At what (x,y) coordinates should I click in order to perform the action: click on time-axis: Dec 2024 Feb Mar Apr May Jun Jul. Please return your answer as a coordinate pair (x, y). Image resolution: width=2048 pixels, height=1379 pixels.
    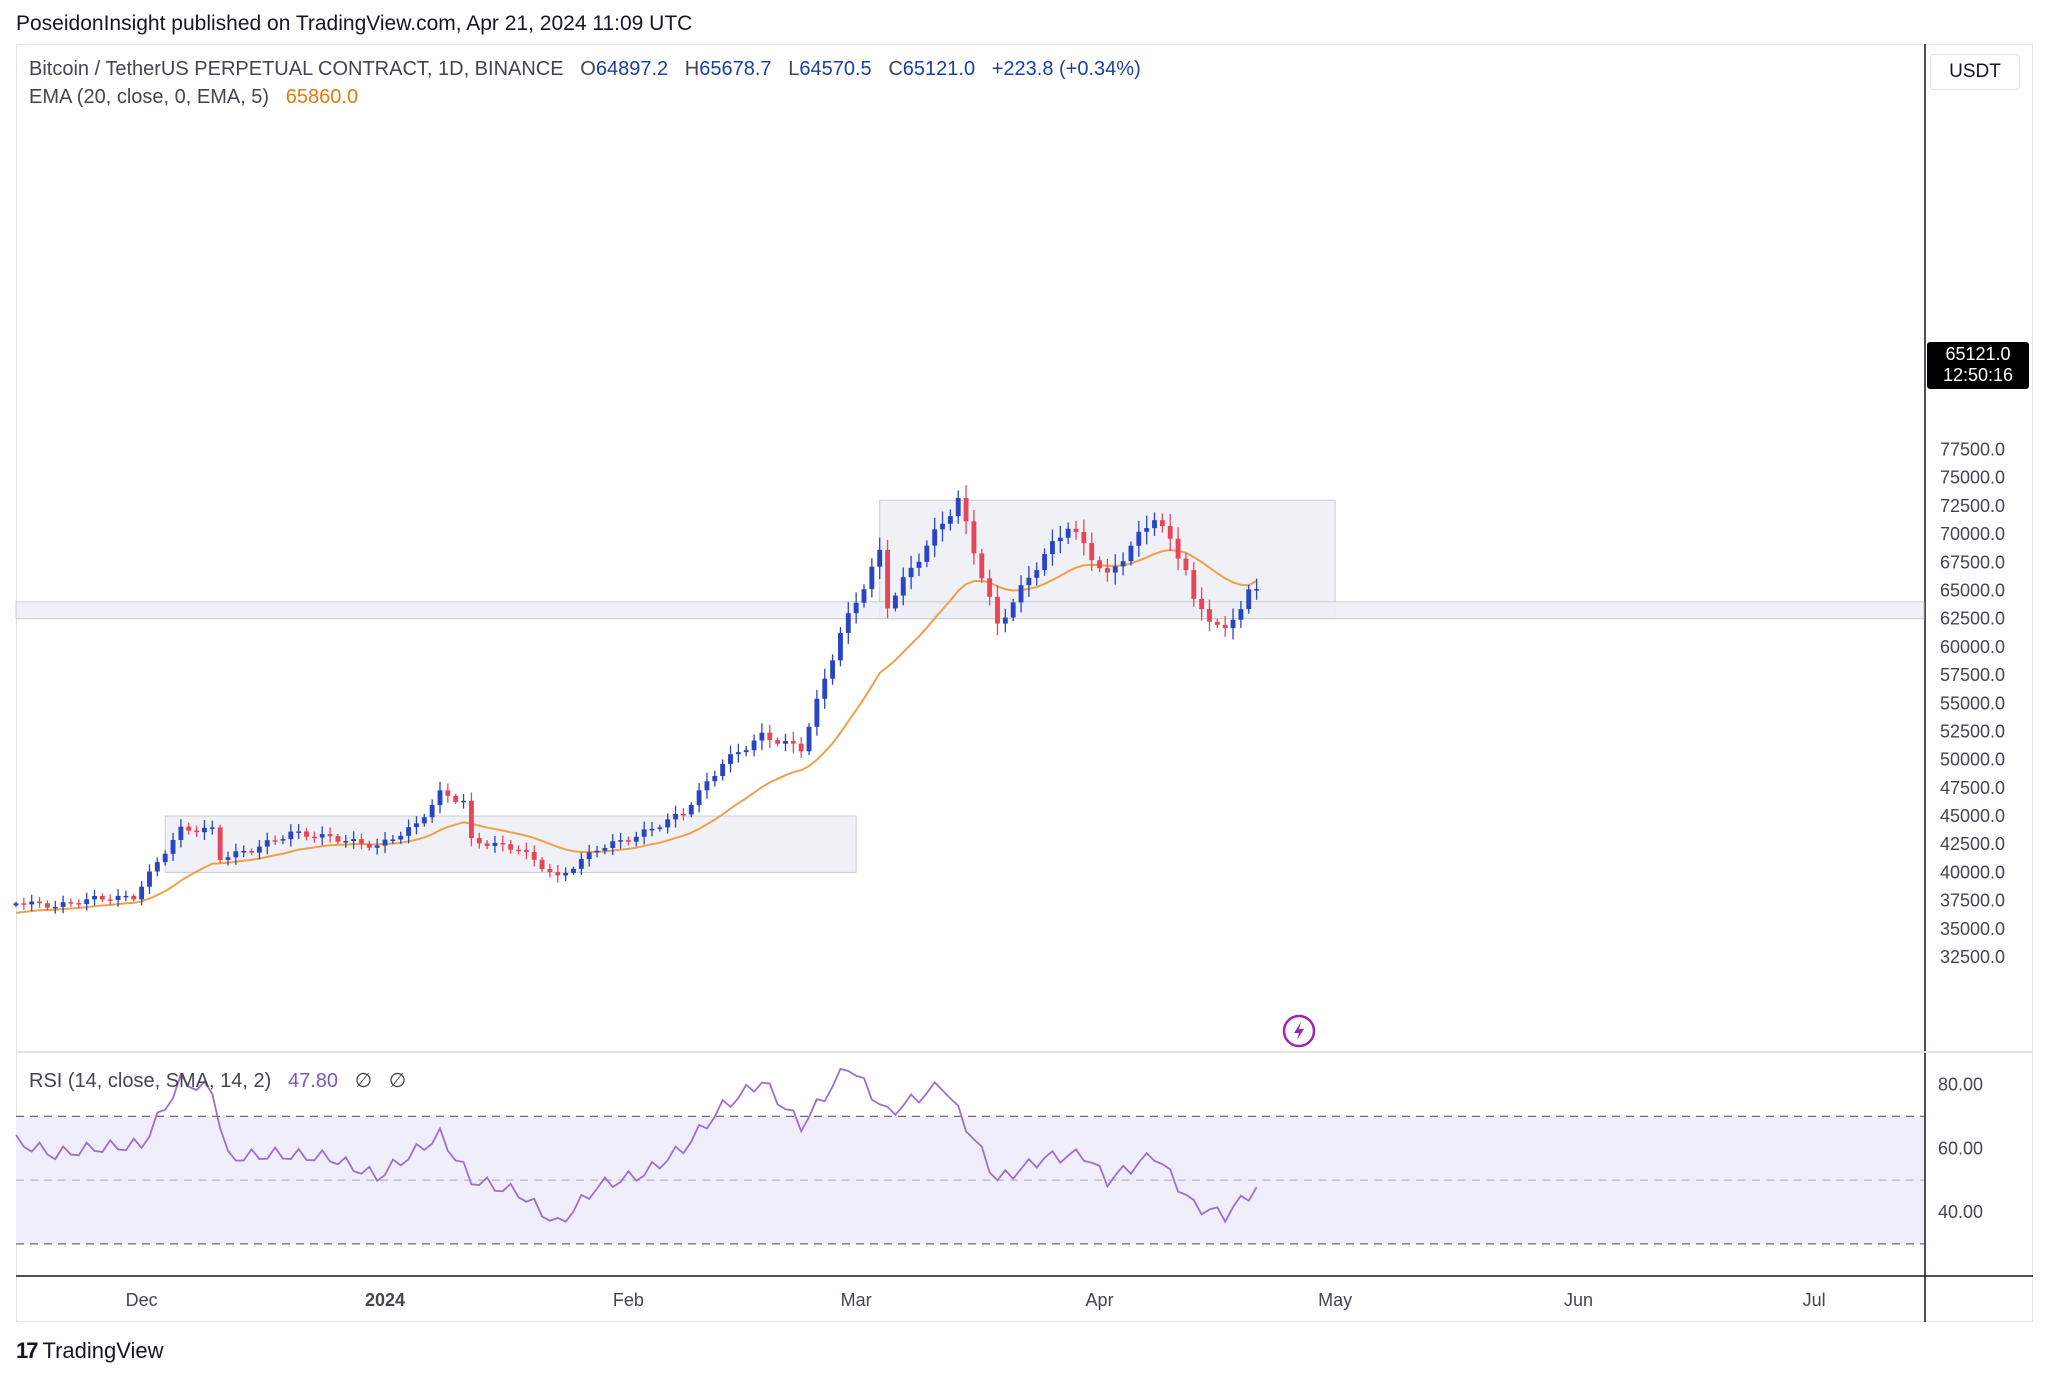
    Looking at the image, I should click on (976, 1300).